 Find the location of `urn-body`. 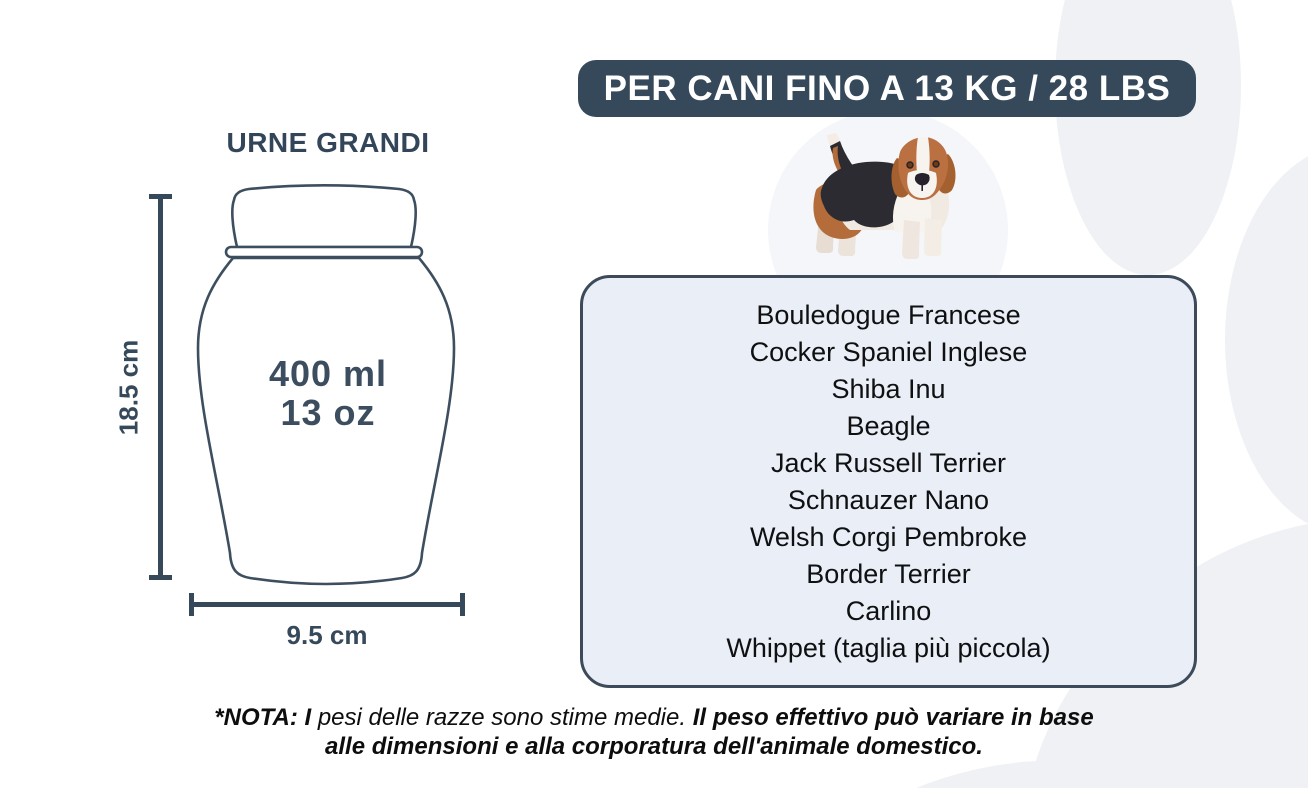

urn-body is located at coordinates (326, 421).